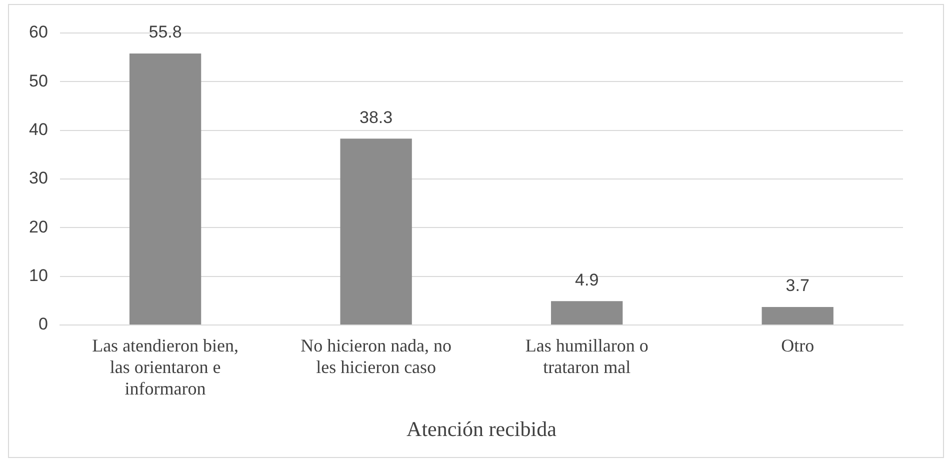  I want to click on data-label: 4.9, so click(587, 280).